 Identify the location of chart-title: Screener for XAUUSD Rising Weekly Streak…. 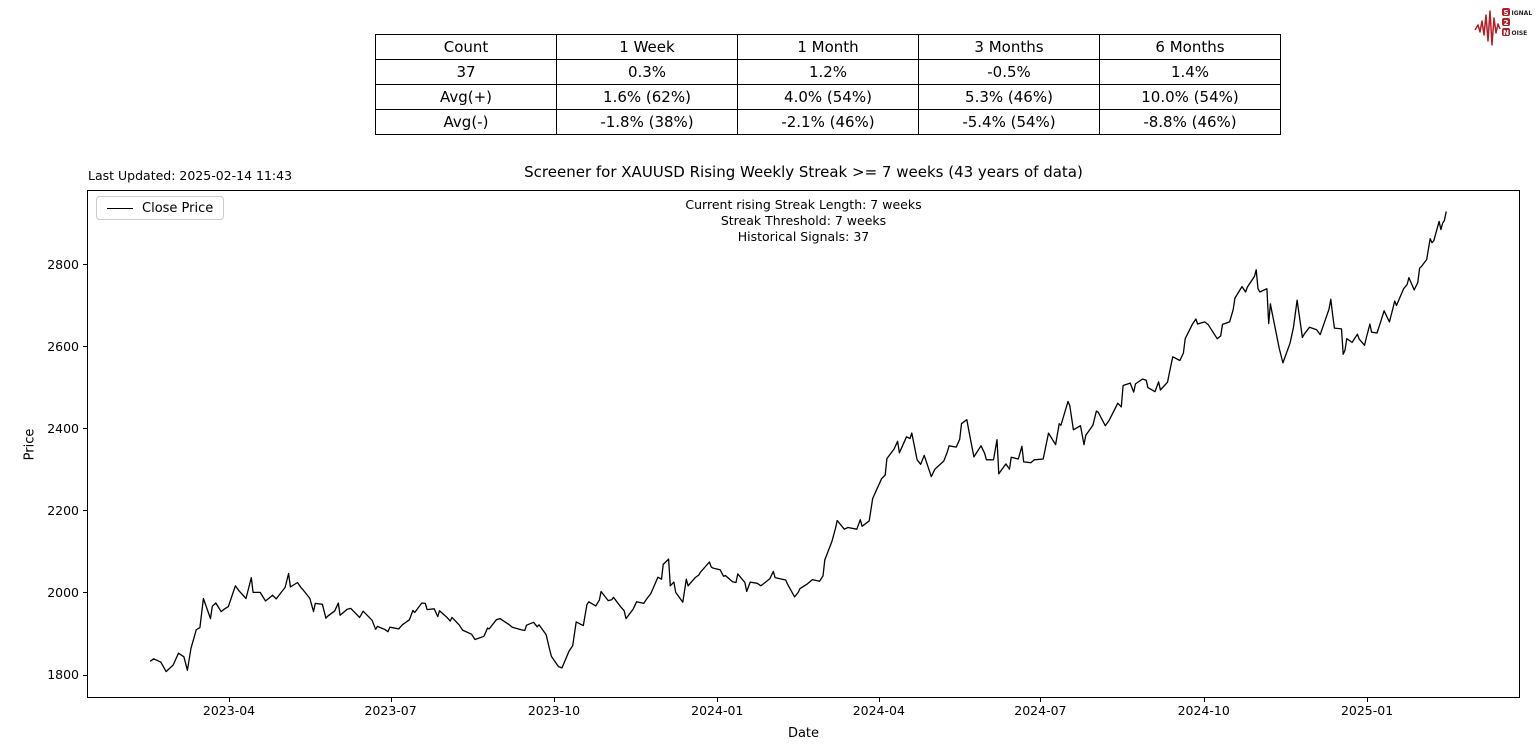
(803, 172).